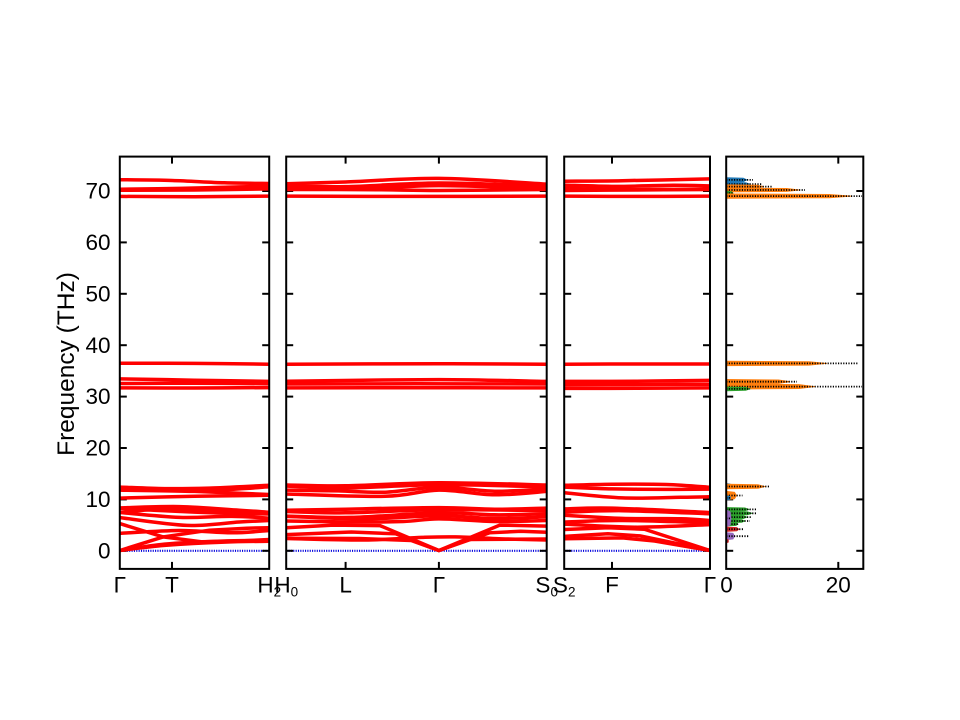 The image size is (960, 720). What do you see at coordinates (97, 242) in the screenshot?
I see `svg-text: 60` at bounding box center [97, 242].